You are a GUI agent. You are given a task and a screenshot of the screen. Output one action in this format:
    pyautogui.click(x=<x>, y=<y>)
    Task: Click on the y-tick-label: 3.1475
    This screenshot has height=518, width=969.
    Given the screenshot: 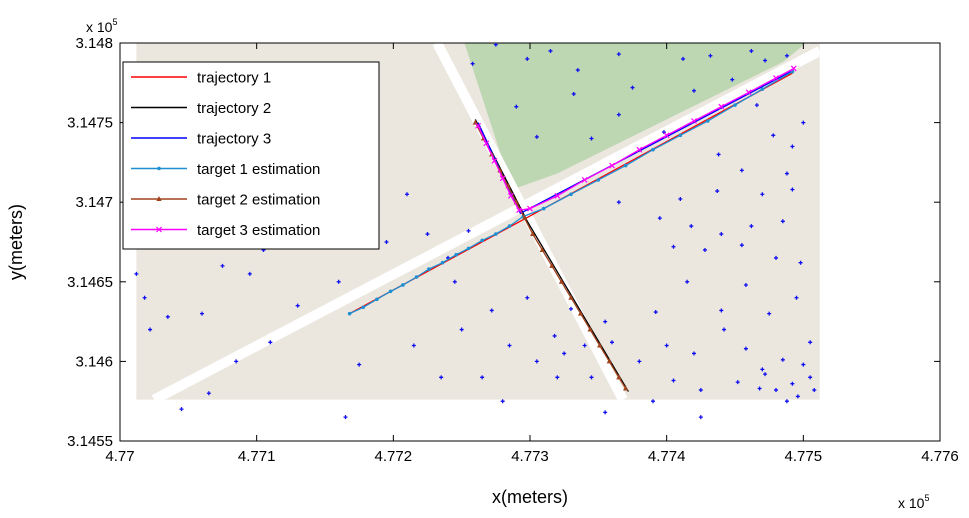 What is the action you would take?
    pyautogui.click(x=90, y=123)
    